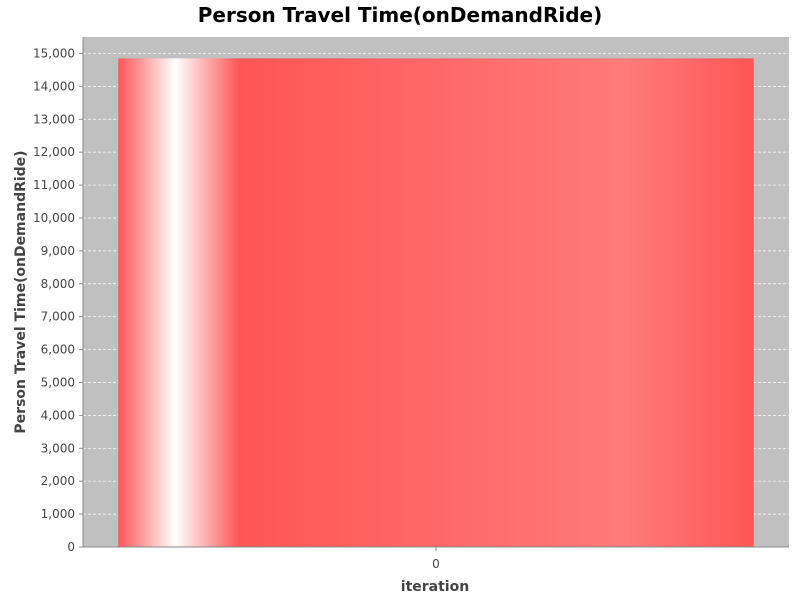  Describe the element at coordinates (58, 415) in the screenshot. I see `y-tick-label: 4,000` at that location.